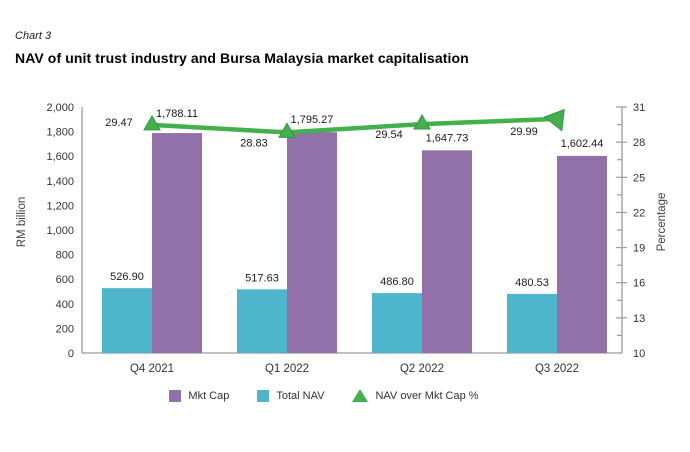 This screenshot has height=452, width=690. I want to click on y-axis-right-tick-label: 22, so click(639, 213).